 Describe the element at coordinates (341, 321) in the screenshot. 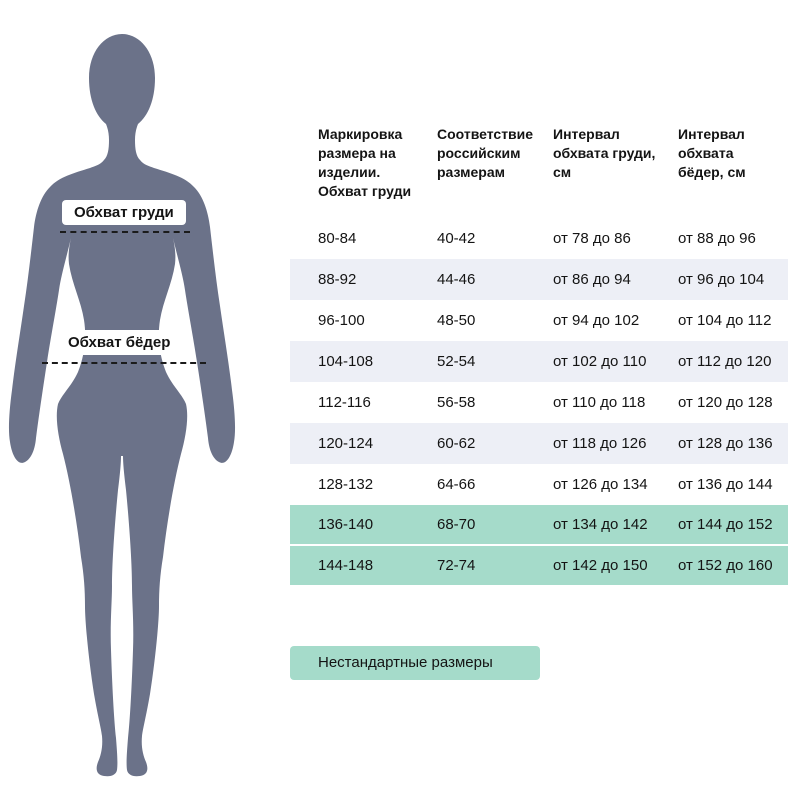

I see `cell-marking: 96-100` at that location.